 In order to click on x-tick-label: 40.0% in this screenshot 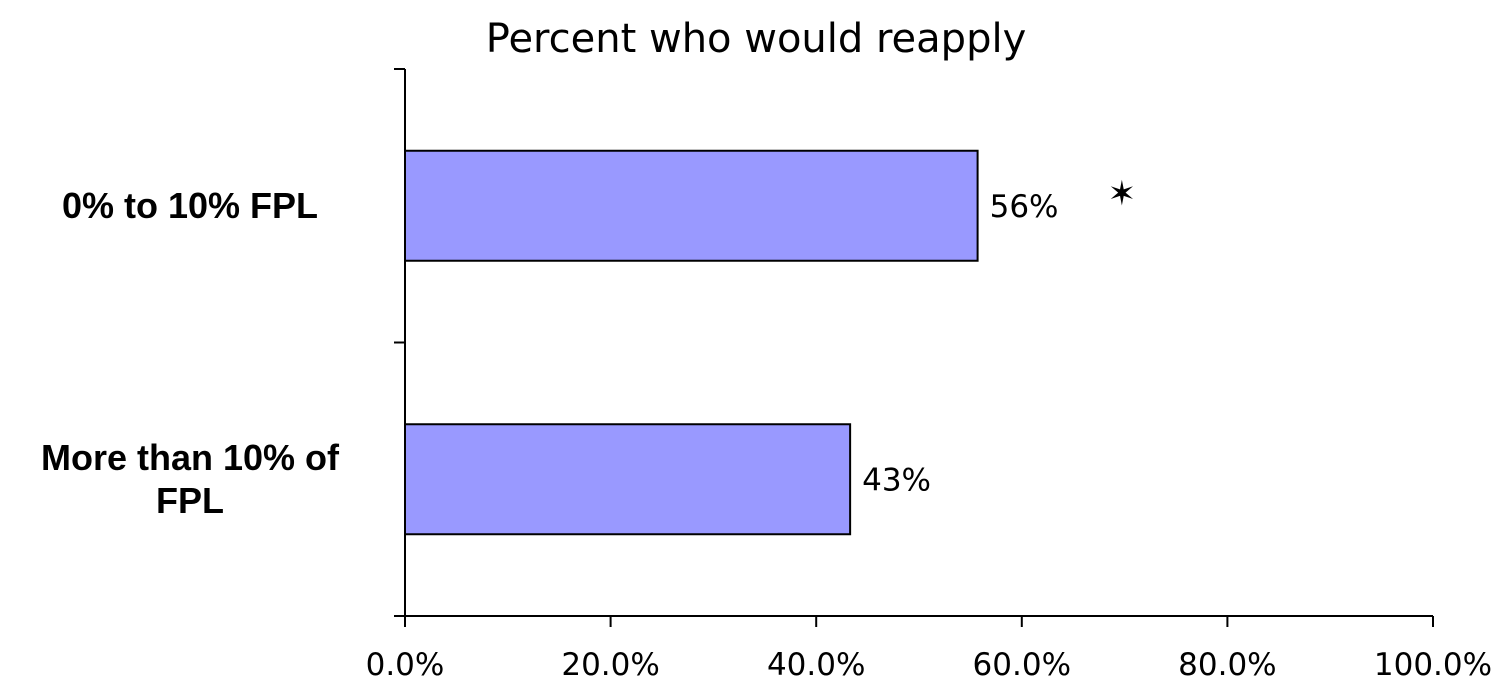, I will do `click(816, 665)`.